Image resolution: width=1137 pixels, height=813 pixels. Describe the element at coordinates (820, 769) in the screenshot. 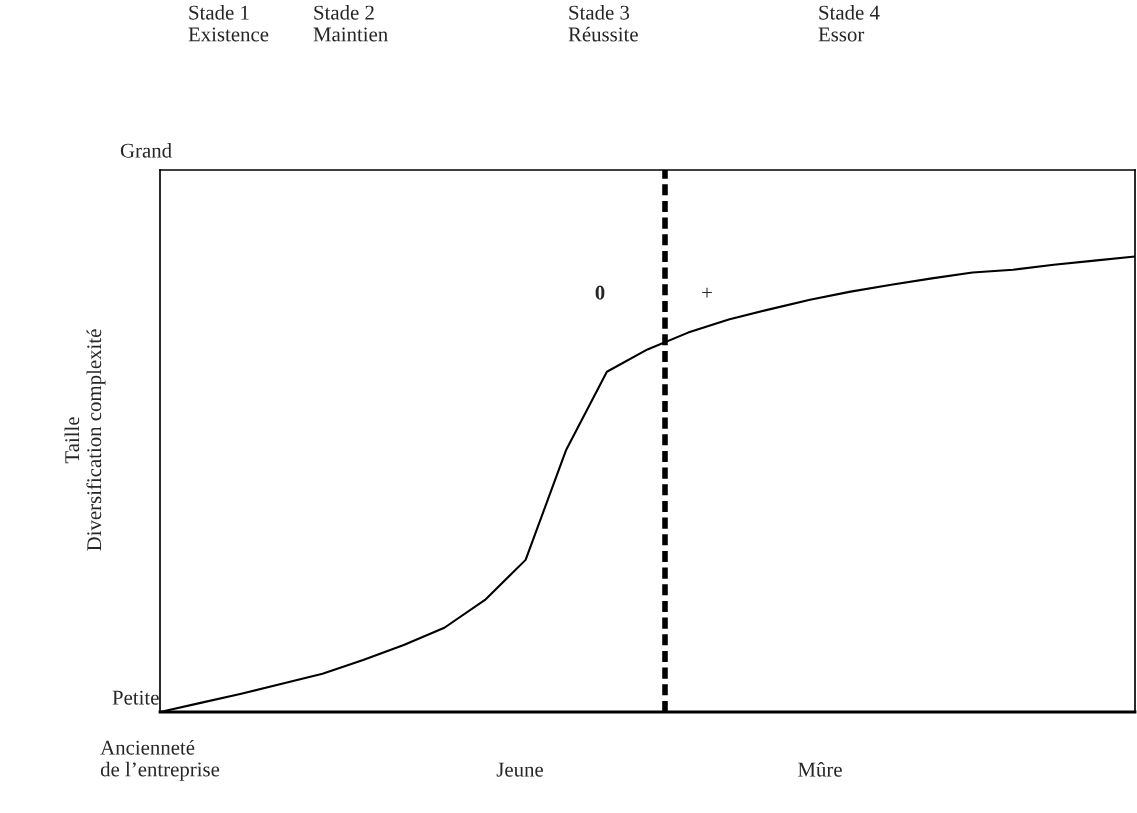

I see `text: Mûre` at that location.